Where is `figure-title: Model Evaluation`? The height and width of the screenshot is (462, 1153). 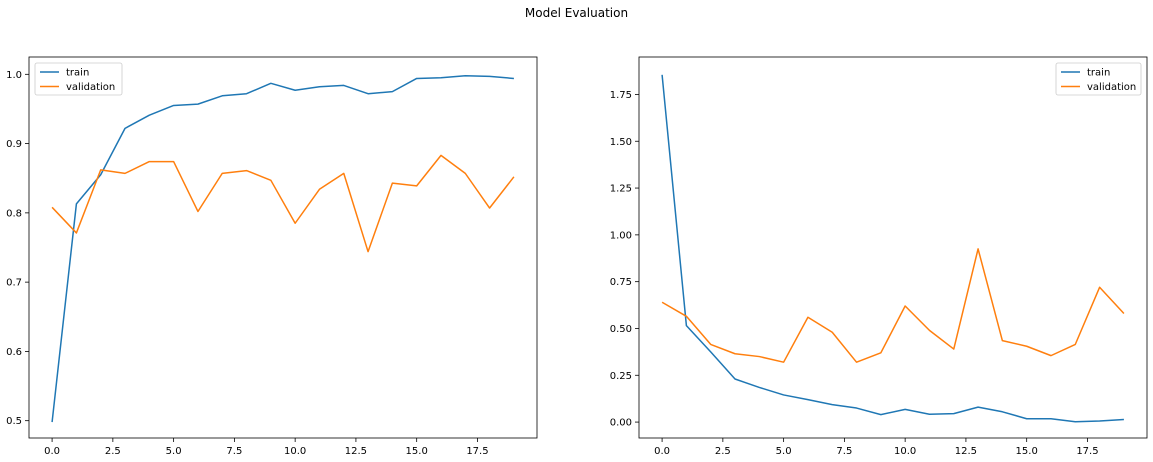
figure-title: Model Evaluation is located at coordinates (576, 13).